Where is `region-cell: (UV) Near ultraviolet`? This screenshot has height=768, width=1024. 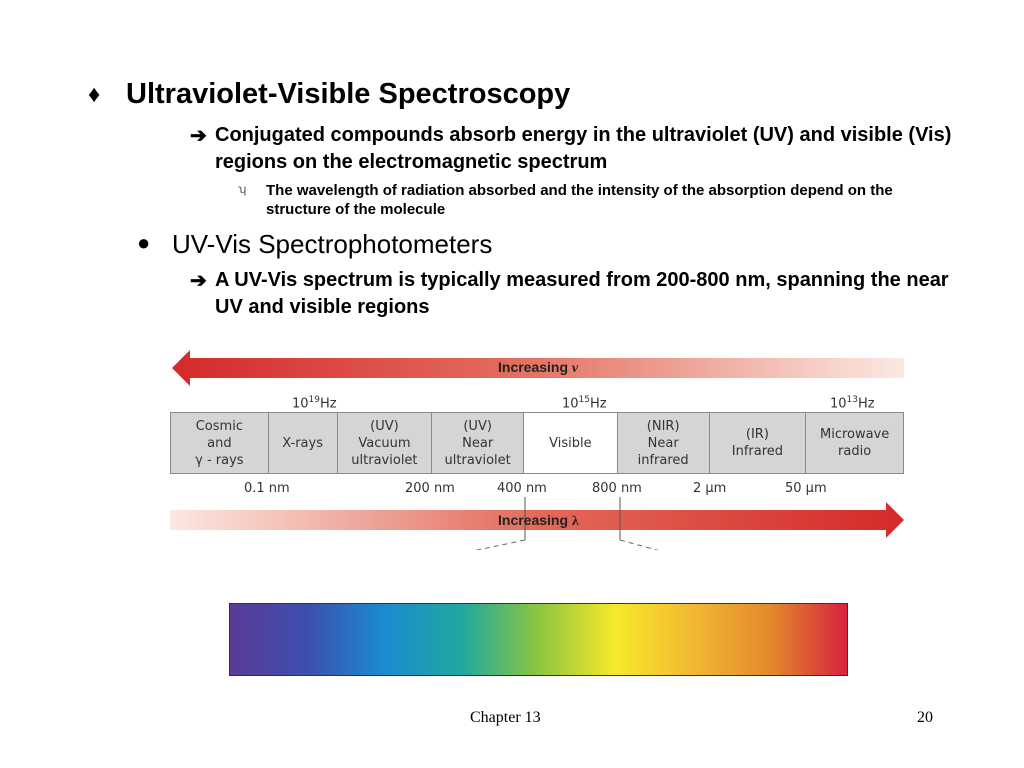 region-cell: (UV) Near ultraviolet is located at coordinates (478, 443).